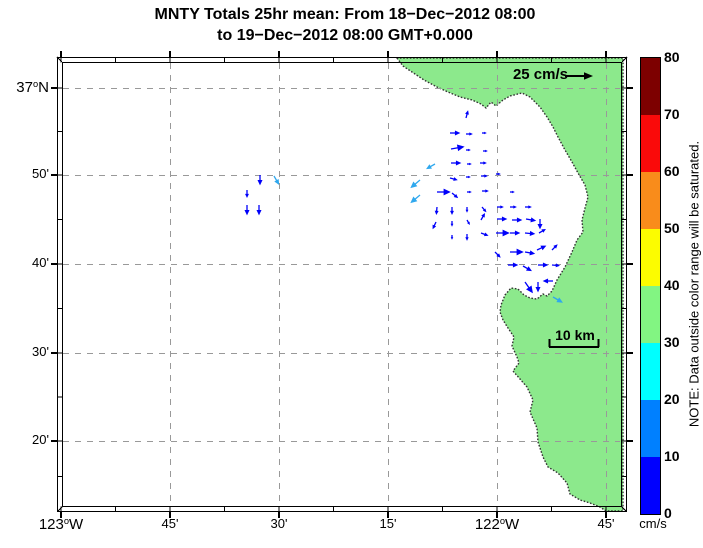 The width and height of the screenshot is (703, 548). What do you see at coordinates (668, 513) in the screenshot?
I see `colorbar-tick-label: 0` at bounding box center [668, 513].